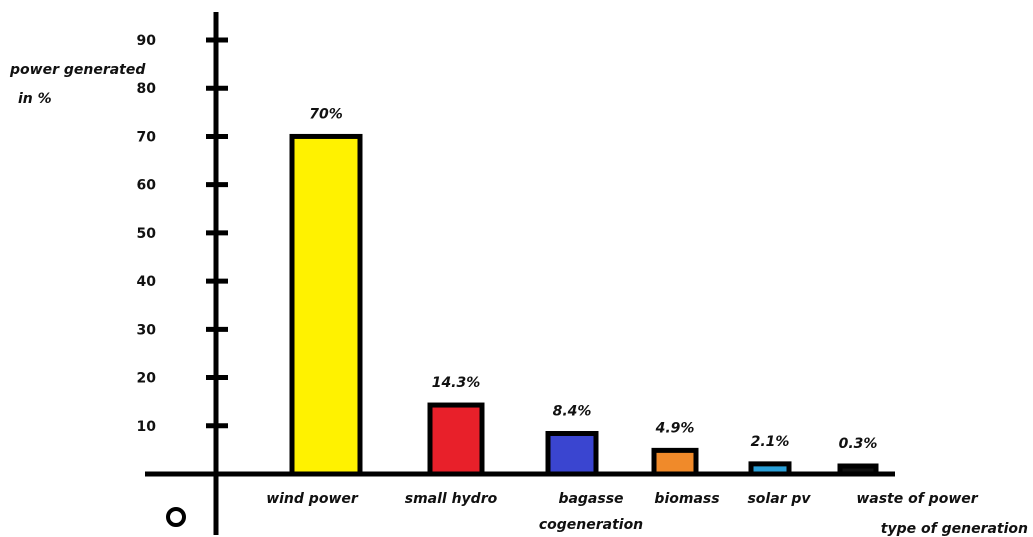 The image size is (1033, 537). I want to click on data-label: 8.4%, so click(572, 411).